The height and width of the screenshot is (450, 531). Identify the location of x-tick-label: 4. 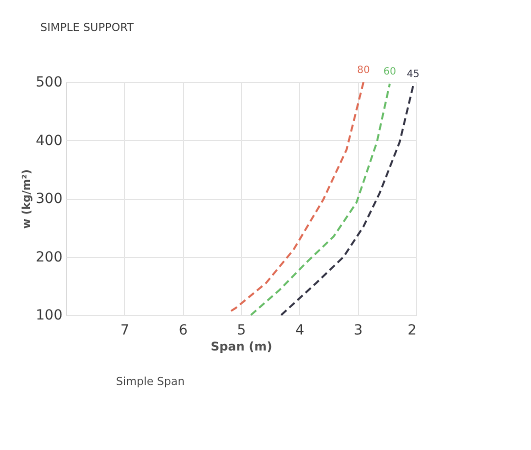
(299, 330).